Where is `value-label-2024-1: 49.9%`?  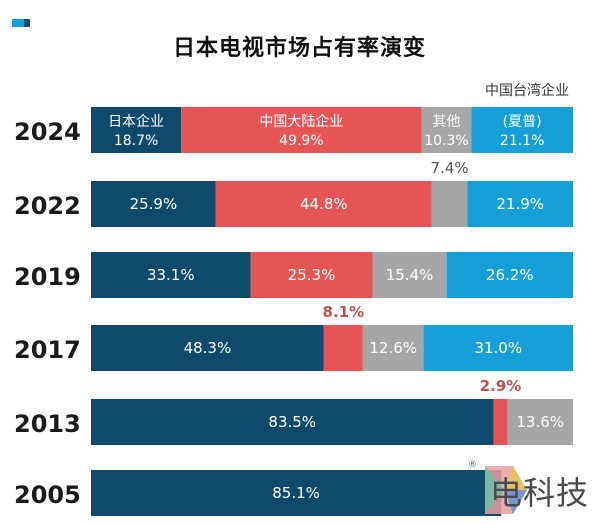
value-label-2024-1: 49.9% is located at coordinates (301, 141).